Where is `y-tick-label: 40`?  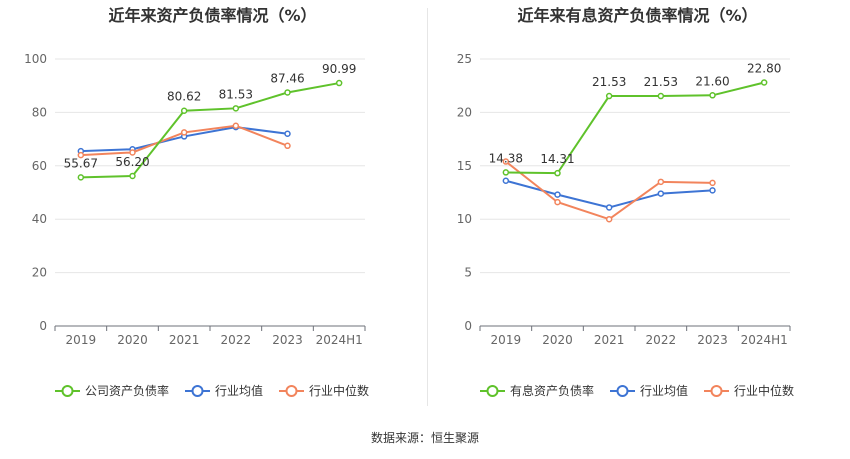 y-tick-label: 40 is located at coordinates (39, 219).